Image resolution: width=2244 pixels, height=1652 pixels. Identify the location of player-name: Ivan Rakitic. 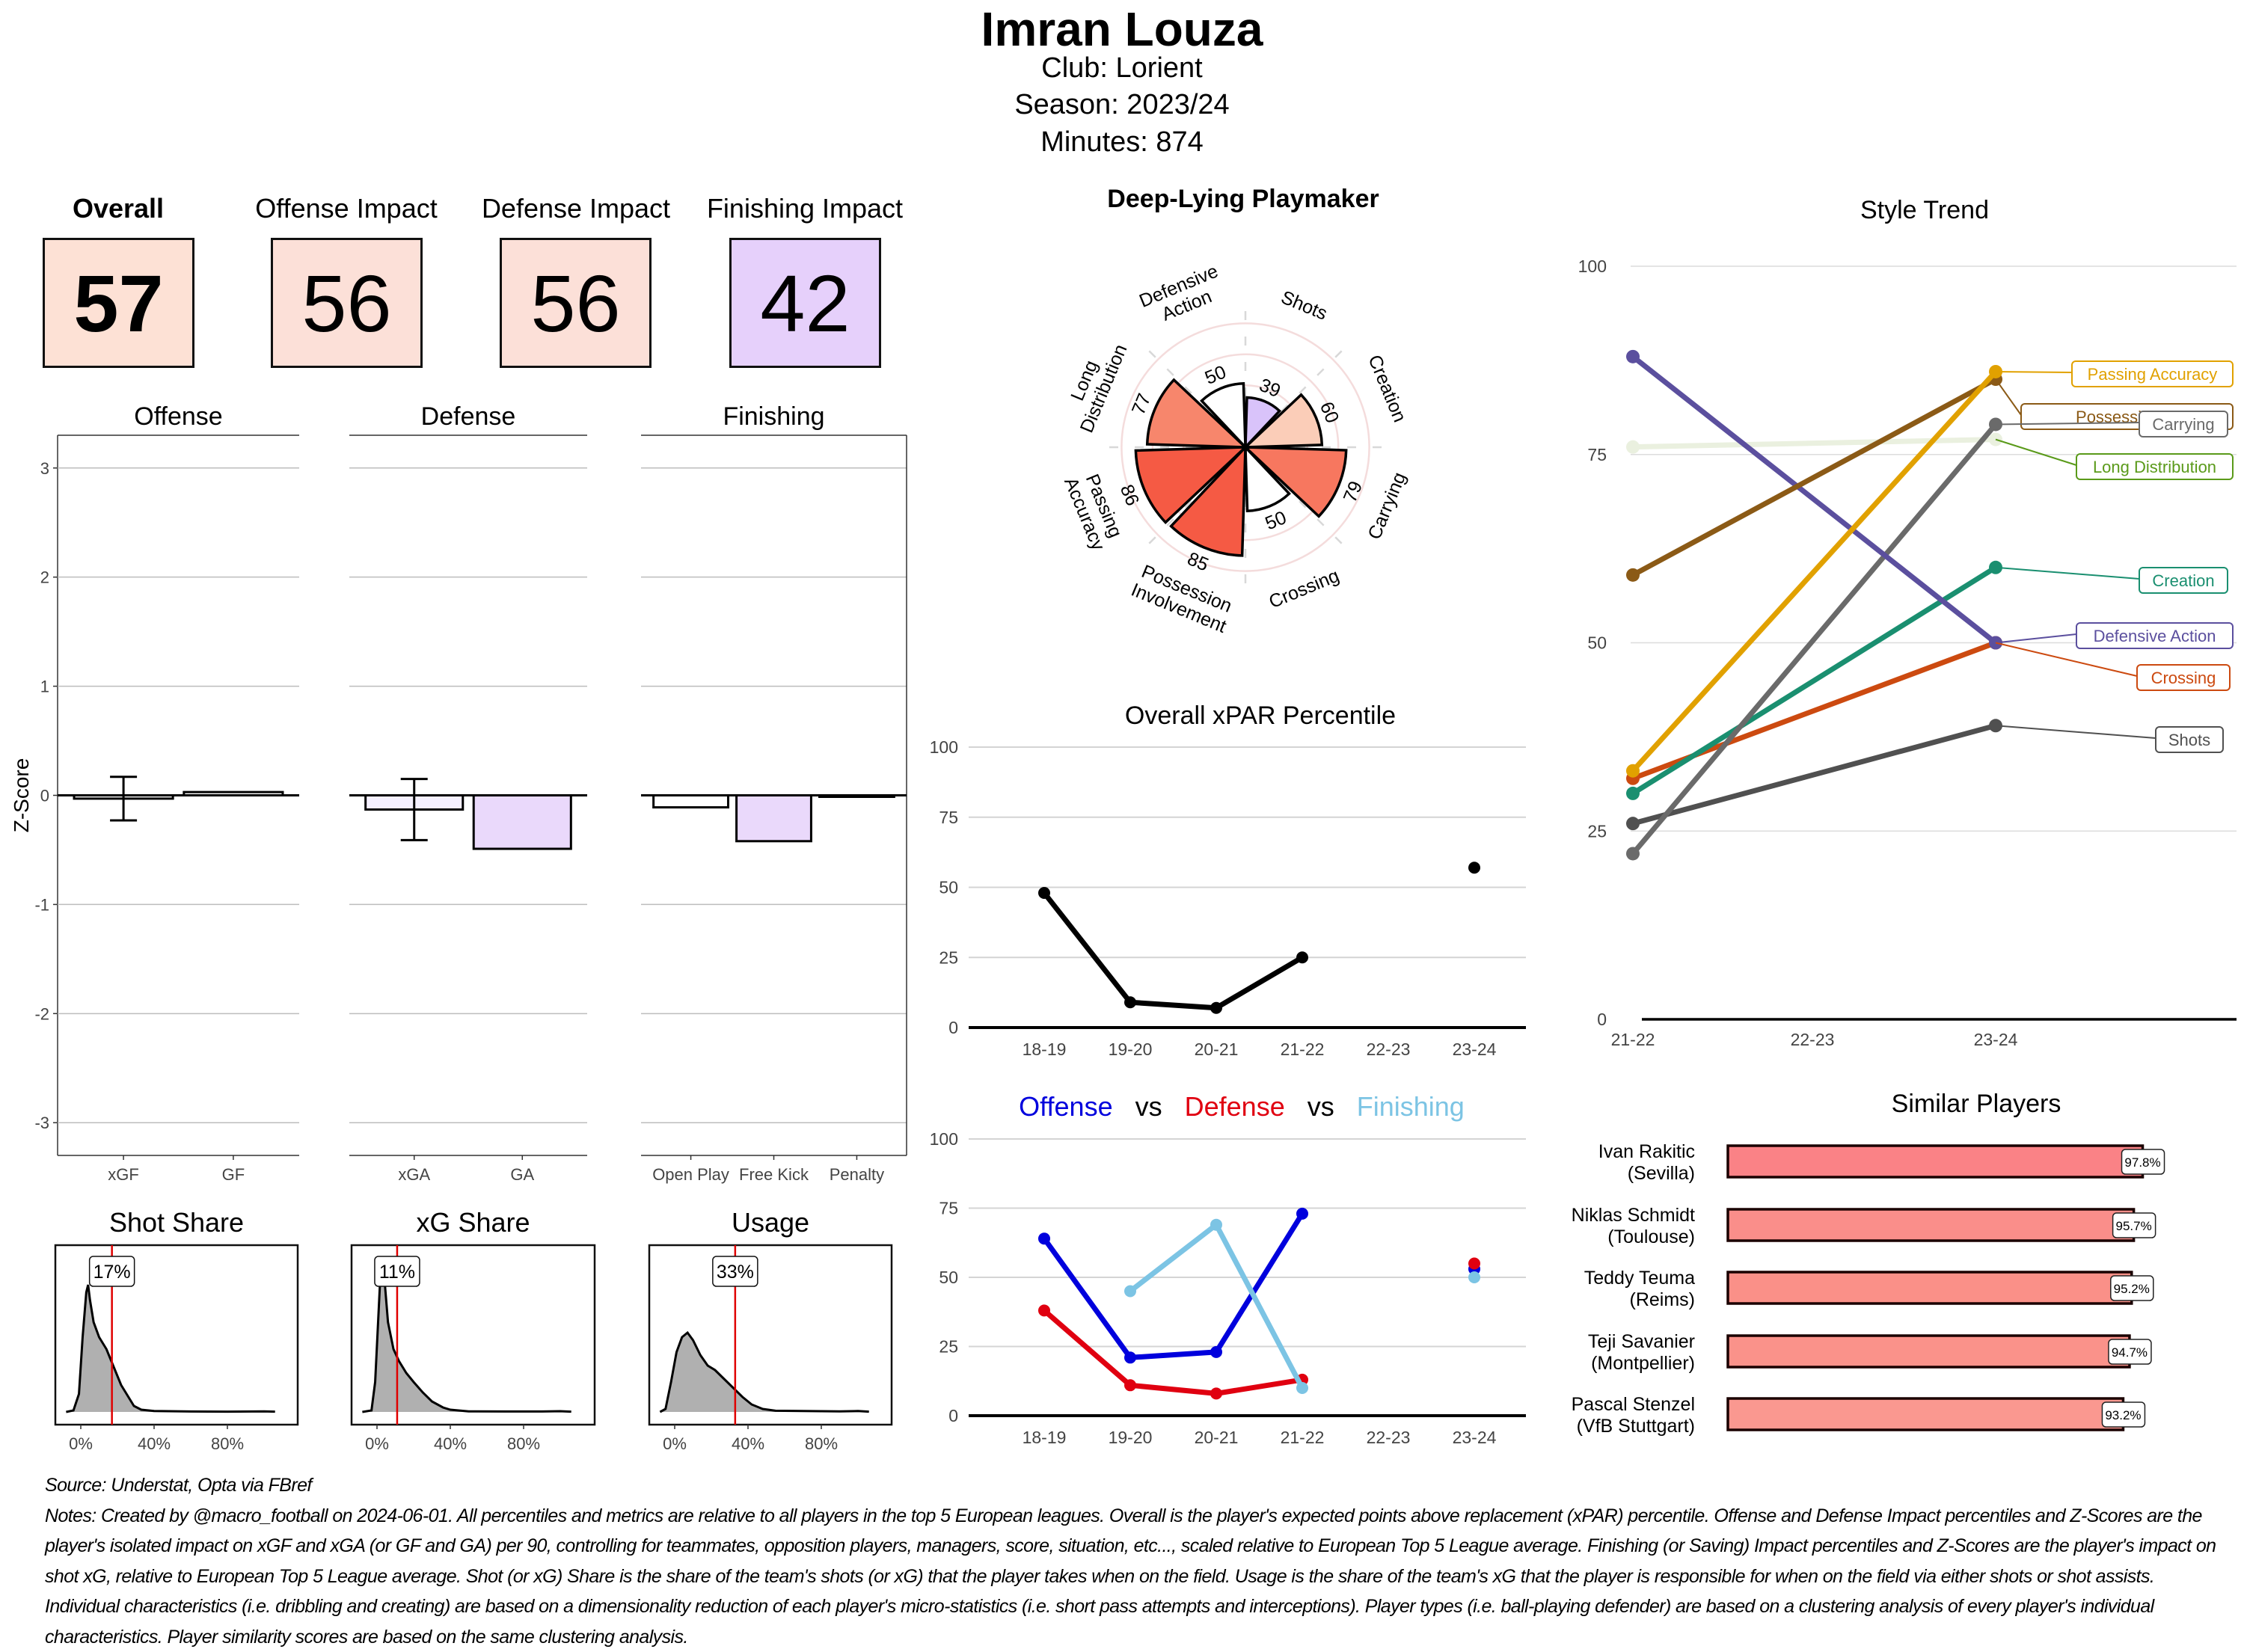
(1646, 1151).